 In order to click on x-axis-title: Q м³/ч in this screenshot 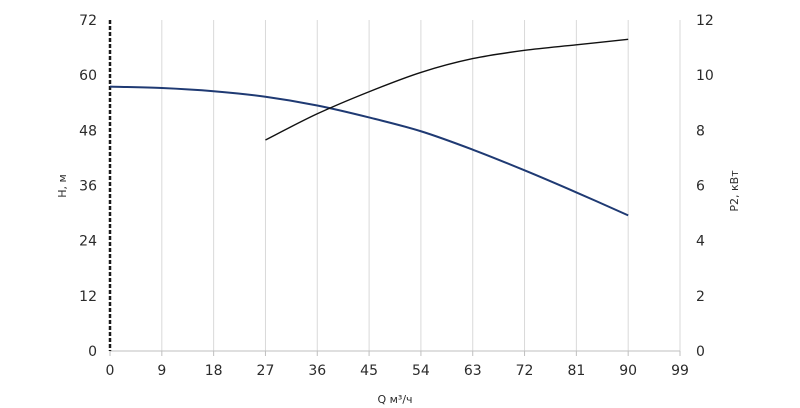, I will do `click(394, 399)`.